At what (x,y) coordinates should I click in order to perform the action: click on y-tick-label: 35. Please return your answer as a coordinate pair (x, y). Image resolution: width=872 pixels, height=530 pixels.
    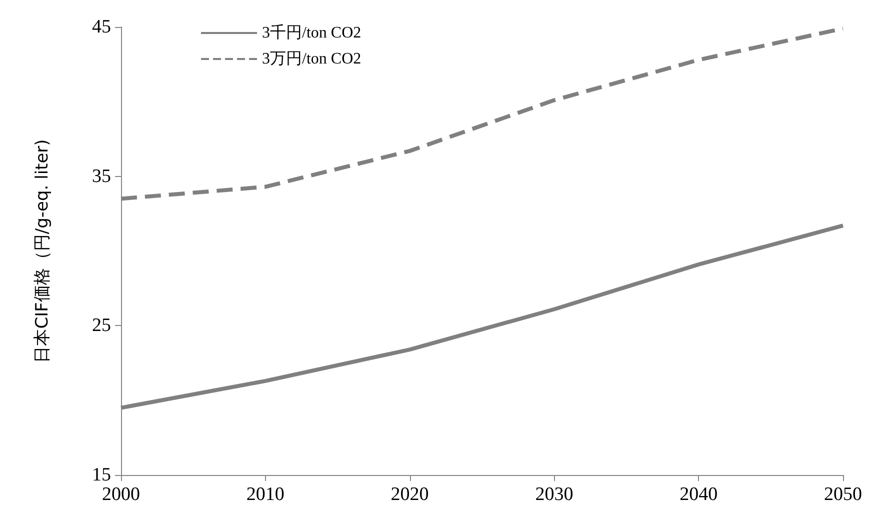
    Looking at the image, I should click on (101, 176).